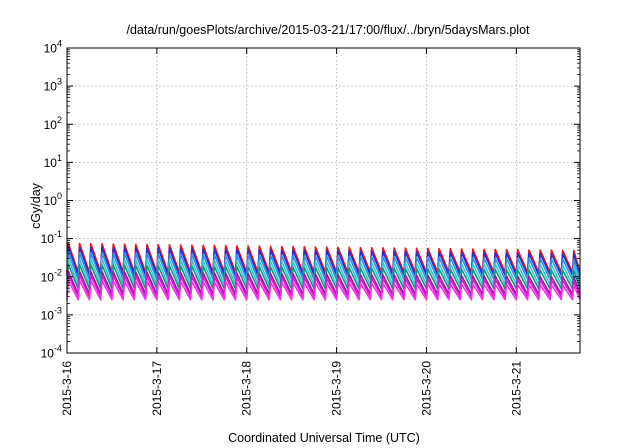 The image size is (640, 448). I want to click on y-tick-label: 10², so click(53, 123).